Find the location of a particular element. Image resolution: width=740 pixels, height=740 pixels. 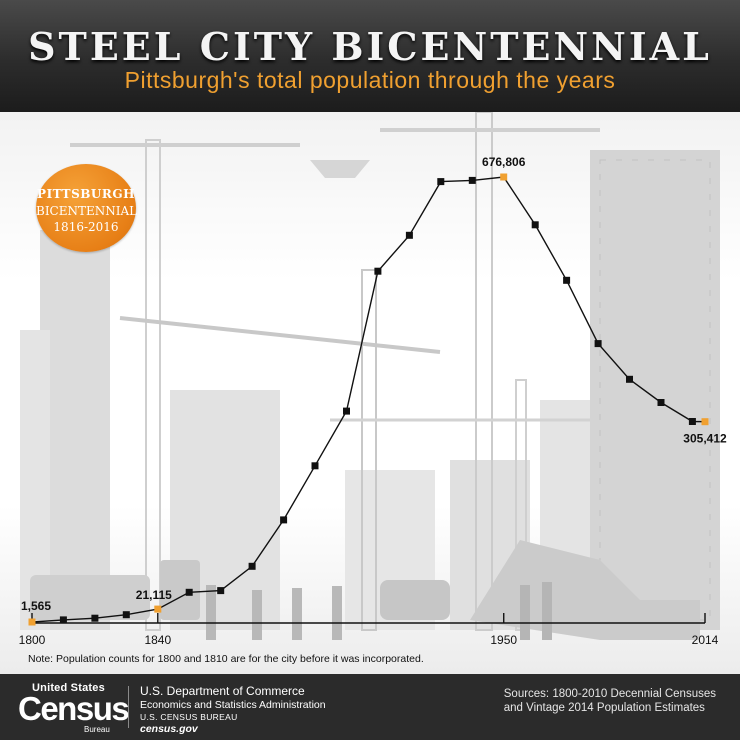

data-point-1930 is located at coordinates (441, 182).